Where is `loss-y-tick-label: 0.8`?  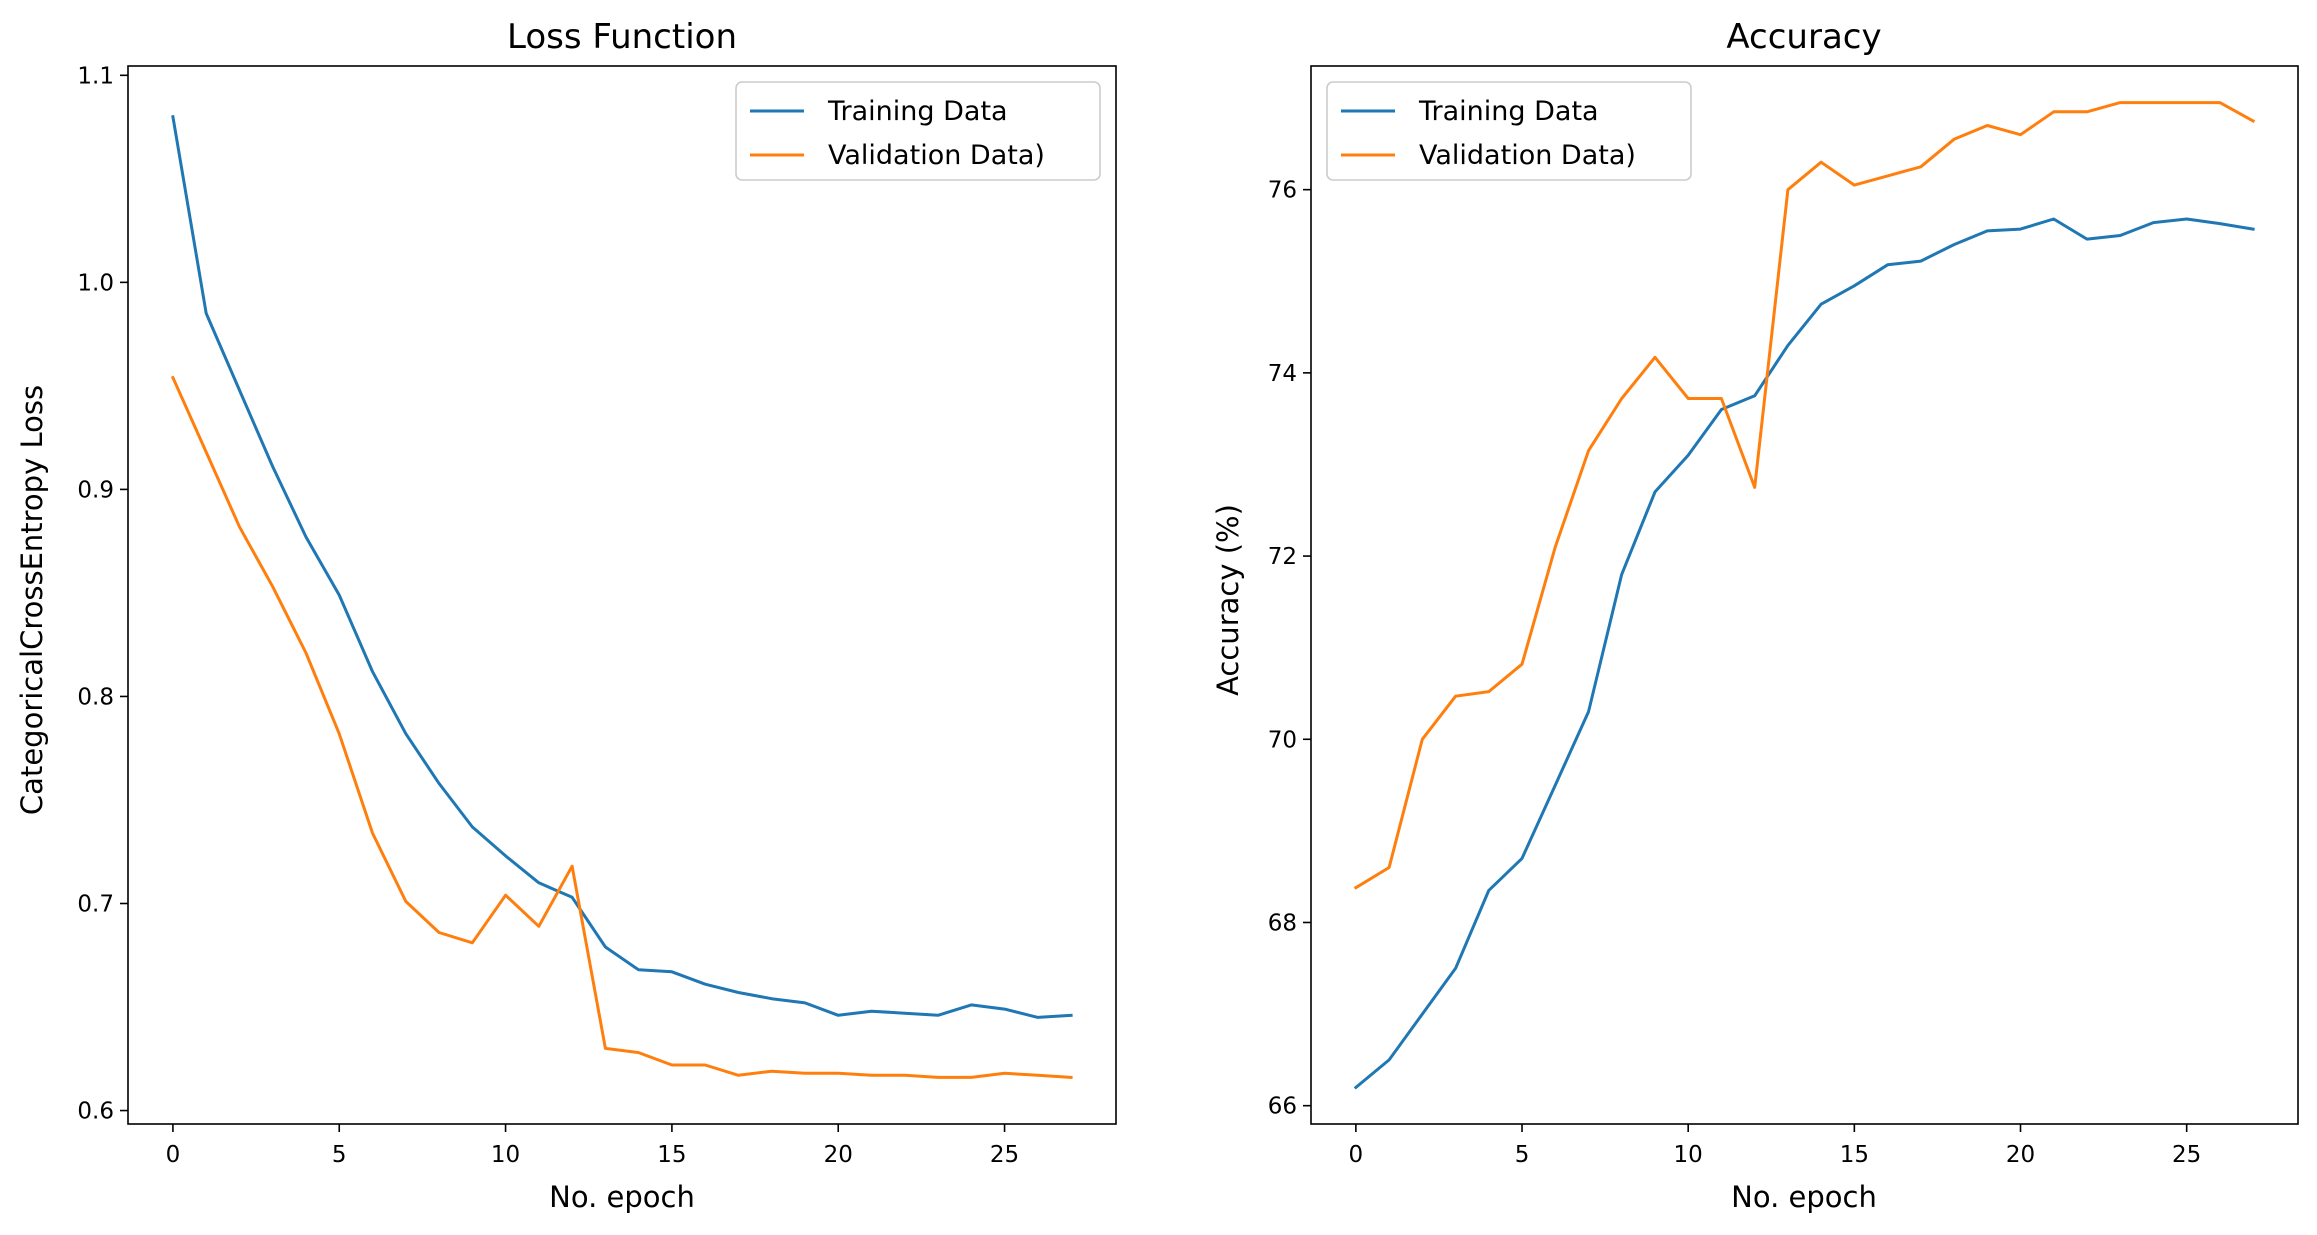 loss-y-tick-label: 0.8 is located at coordinates (95, 697).